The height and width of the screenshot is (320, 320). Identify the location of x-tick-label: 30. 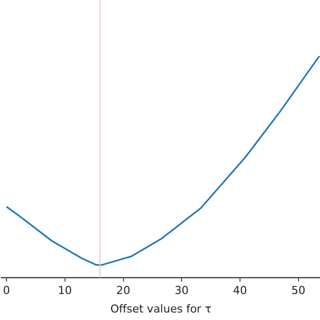
(181, 291).